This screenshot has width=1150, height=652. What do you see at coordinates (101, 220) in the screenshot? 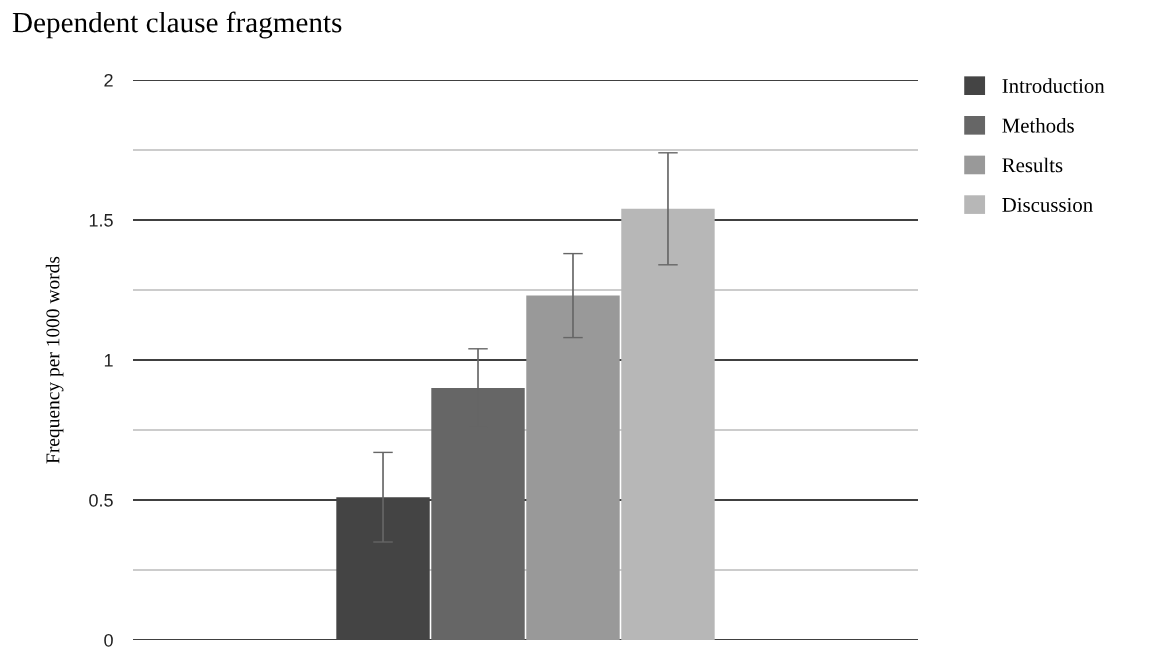
I see `y-tick-label: 1.5` at bounding box center [101, 220].